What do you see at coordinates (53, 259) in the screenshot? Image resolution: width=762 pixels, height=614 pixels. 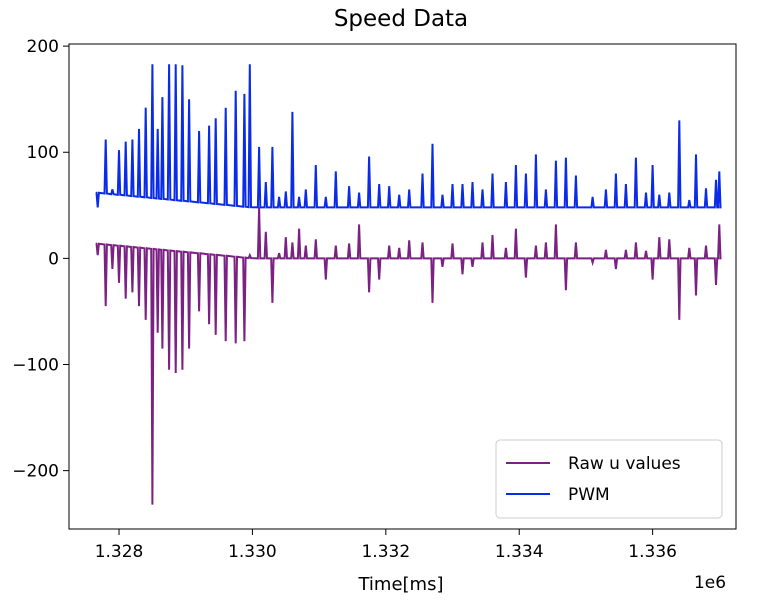 I see `y-tick-label: 0` at bounding box center [53, 259].